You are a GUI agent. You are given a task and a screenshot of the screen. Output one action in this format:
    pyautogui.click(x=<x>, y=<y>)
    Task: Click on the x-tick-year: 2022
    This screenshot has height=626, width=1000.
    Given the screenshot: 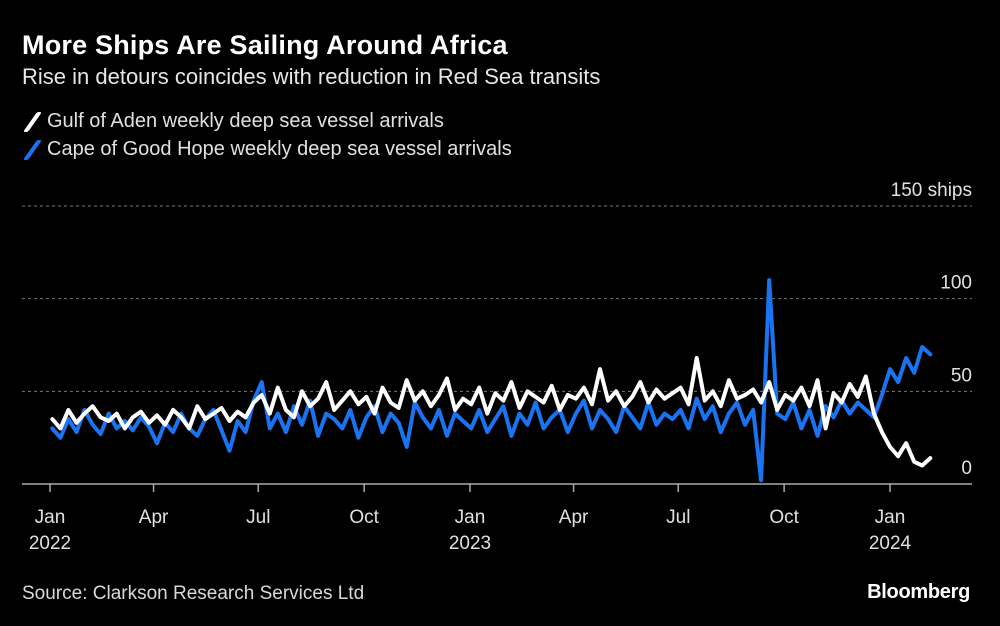 What is the action you would take?
    pyautogui.click(x=50, y=543)
    